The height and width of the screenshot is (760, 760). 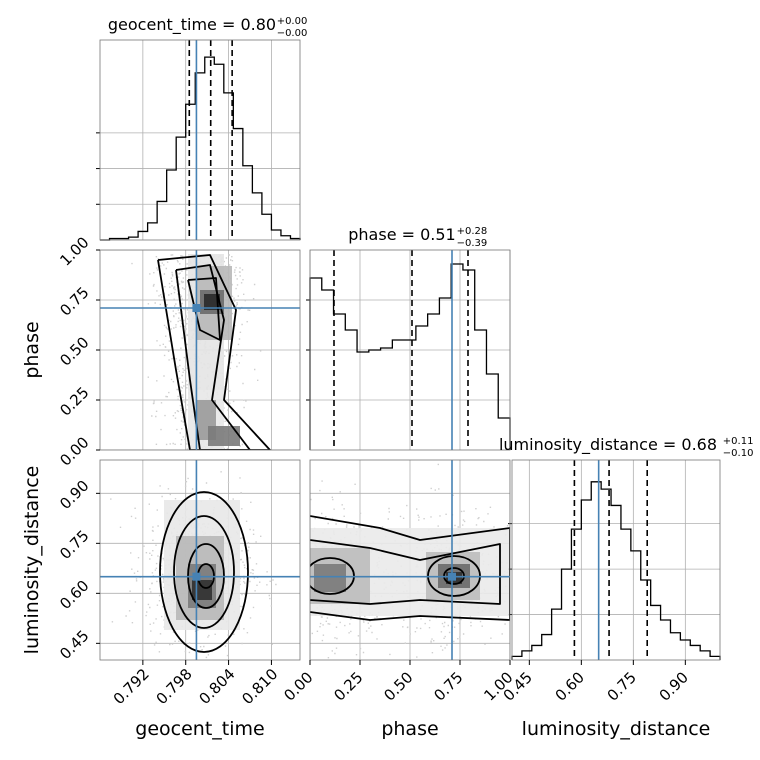 I want to click on x-axis-label: luminosity_distance, so click(x=616, y=729).